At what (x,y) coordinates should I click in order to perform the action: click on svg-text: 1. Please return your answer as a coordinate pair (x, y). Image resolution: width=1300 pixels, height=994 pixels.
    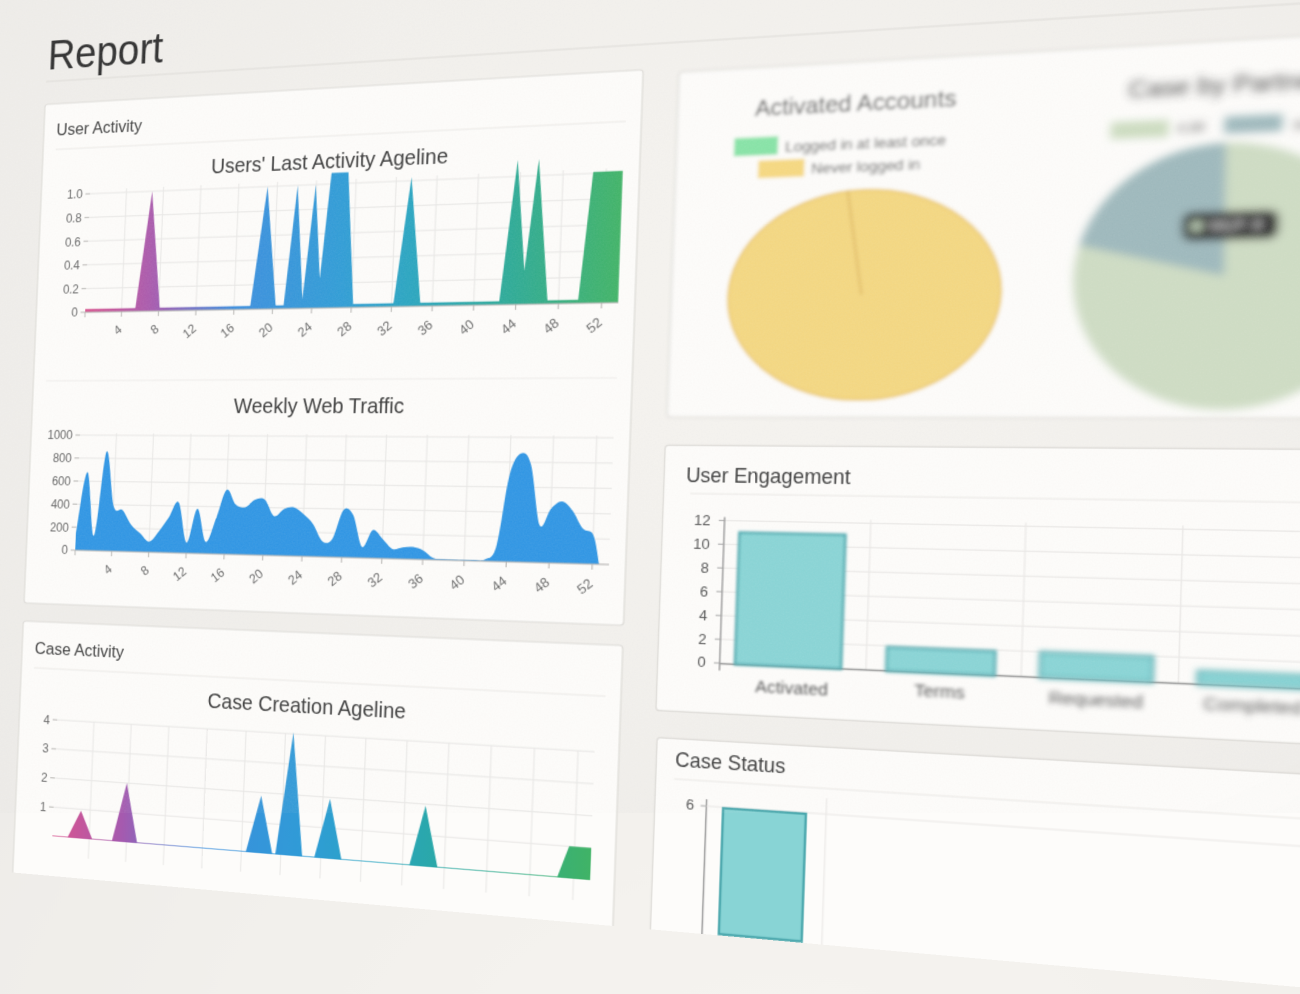
    Looking at the image, I should click on (43, 807).